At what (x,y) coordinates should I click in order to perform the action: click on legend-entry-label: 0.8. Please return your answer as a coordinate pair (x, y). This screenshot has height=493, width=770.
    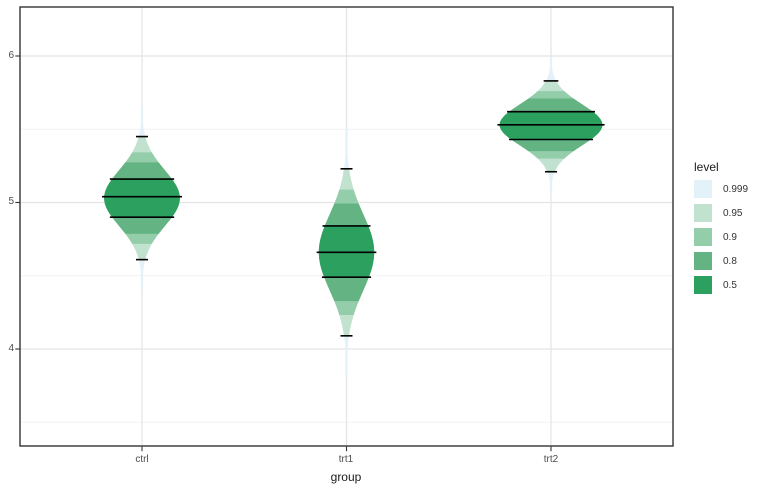
    Looking at the image, I should click on (730, 261).